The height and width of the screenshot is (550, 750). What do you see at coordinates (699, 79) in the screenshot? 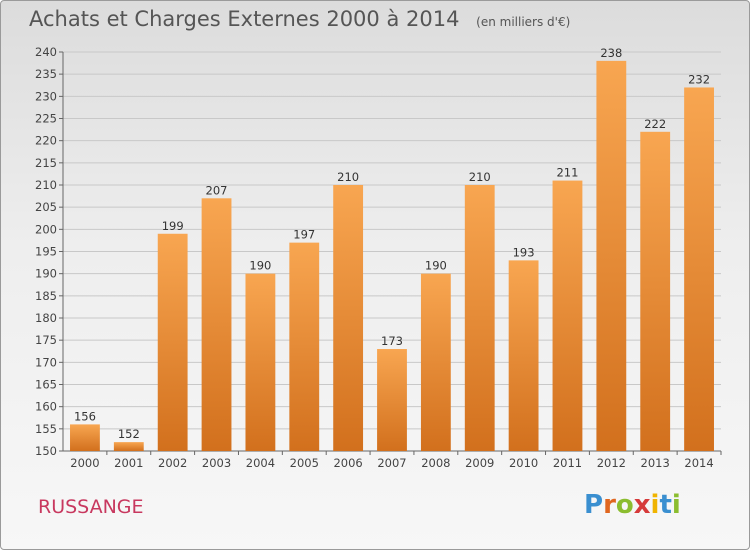
I see `bar-value-label: 232` at bounding box center [699, 79].